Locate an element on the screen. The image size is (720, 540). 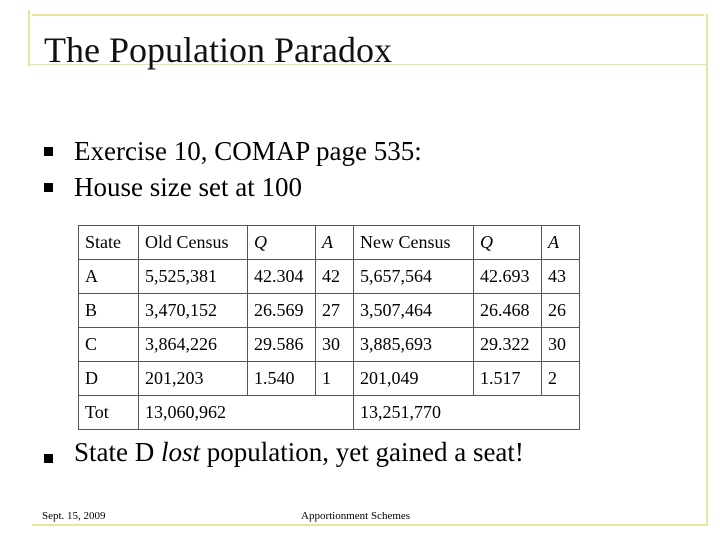
header-old-census: Old Census is located at coordinates (193, 242).